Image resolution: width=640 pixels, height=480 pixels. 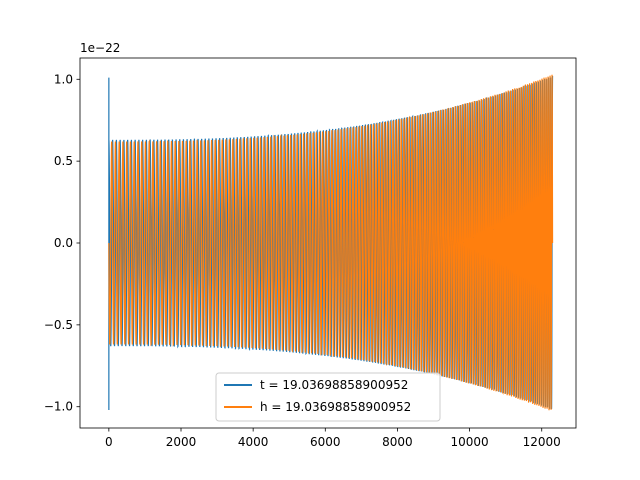 What do you see at coordinates (325, 442) in the screenshot?
I see `x-tick-label: 6000` at bounding box center [325, 442].